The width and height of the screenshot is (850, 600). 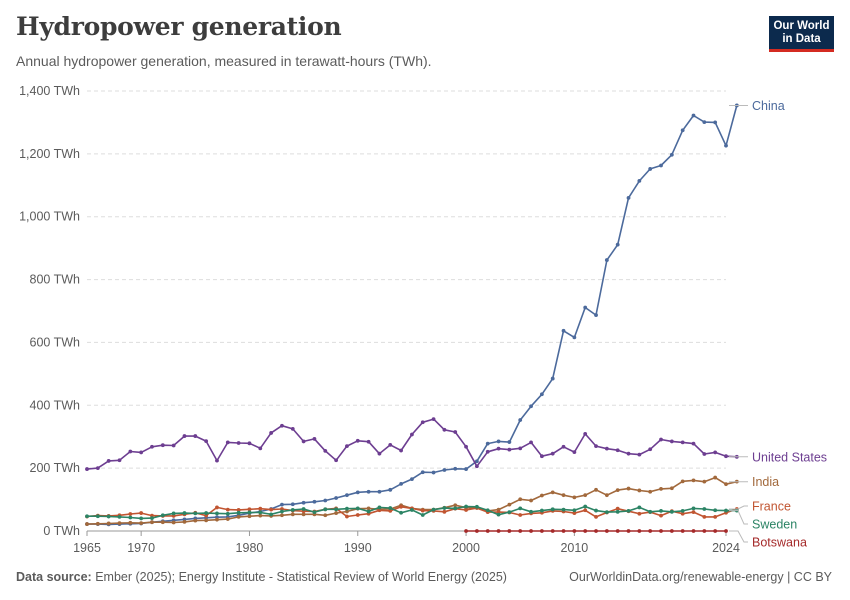 What do you see at coordinates (411, 500) in the screenshot?
I see `series-line-india` at bounding box center [411, 500].